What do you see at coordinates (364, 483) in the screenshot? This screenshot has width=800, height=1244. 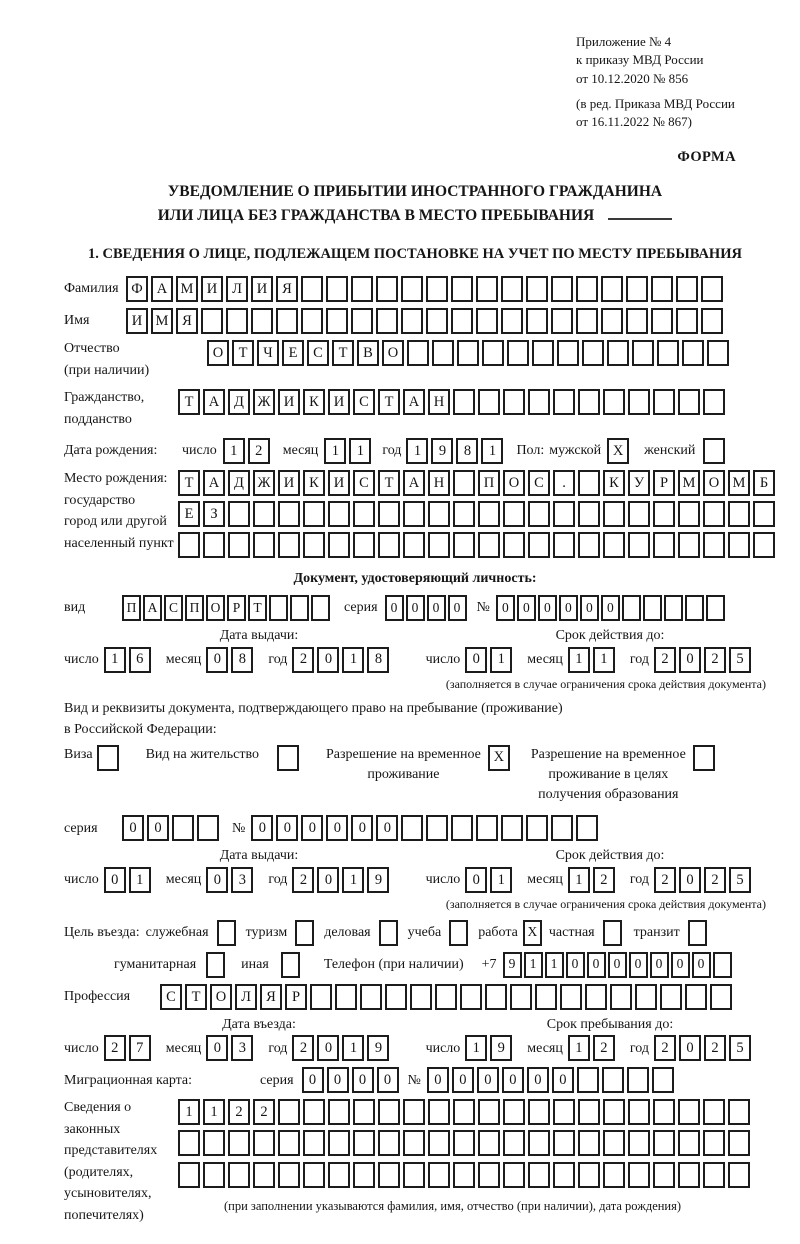 I see `char-box: С` at bounding box center [364, 483].